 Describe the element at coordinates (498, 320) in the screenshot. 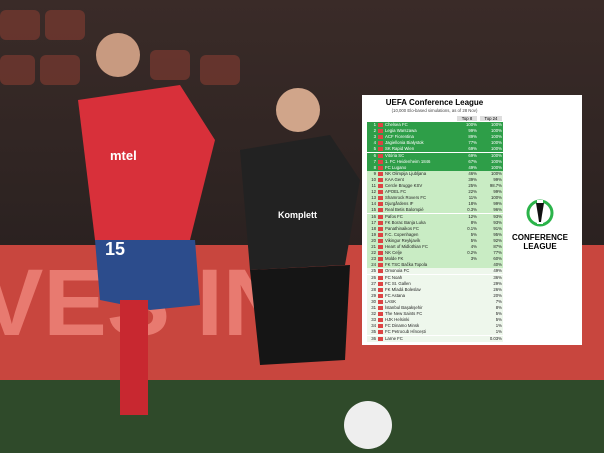

I see `top24-value: 5%` at that location.